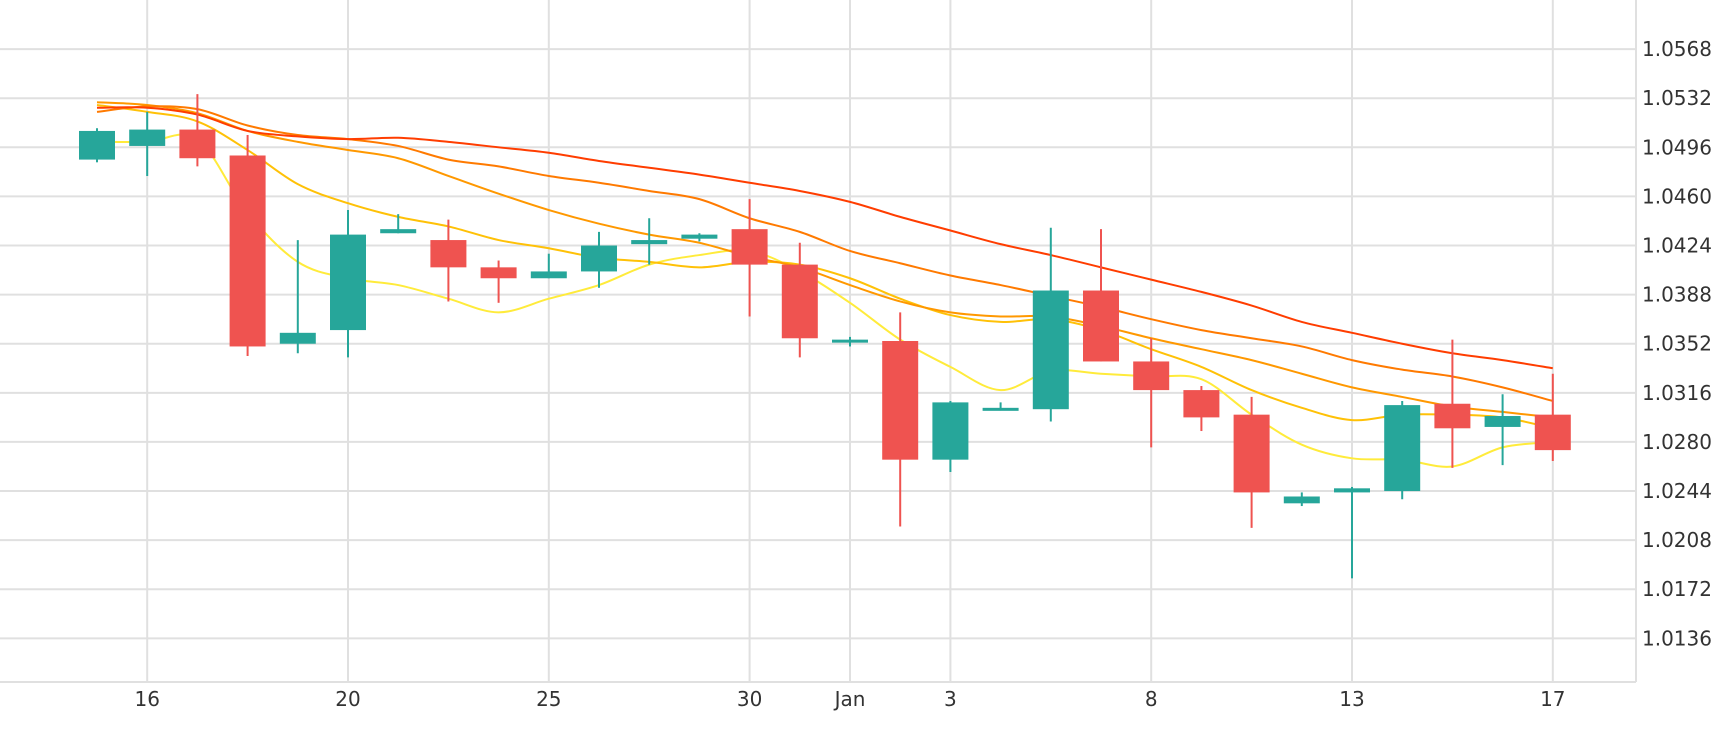  Describe the element at coordinates (950, 699) in the screenshot. I see `x-tick-label: 3` at that location.